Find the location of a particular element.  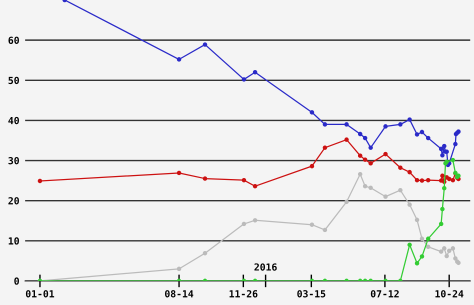

x-tick-label: 11-26 is located at coordinates (244, 294).